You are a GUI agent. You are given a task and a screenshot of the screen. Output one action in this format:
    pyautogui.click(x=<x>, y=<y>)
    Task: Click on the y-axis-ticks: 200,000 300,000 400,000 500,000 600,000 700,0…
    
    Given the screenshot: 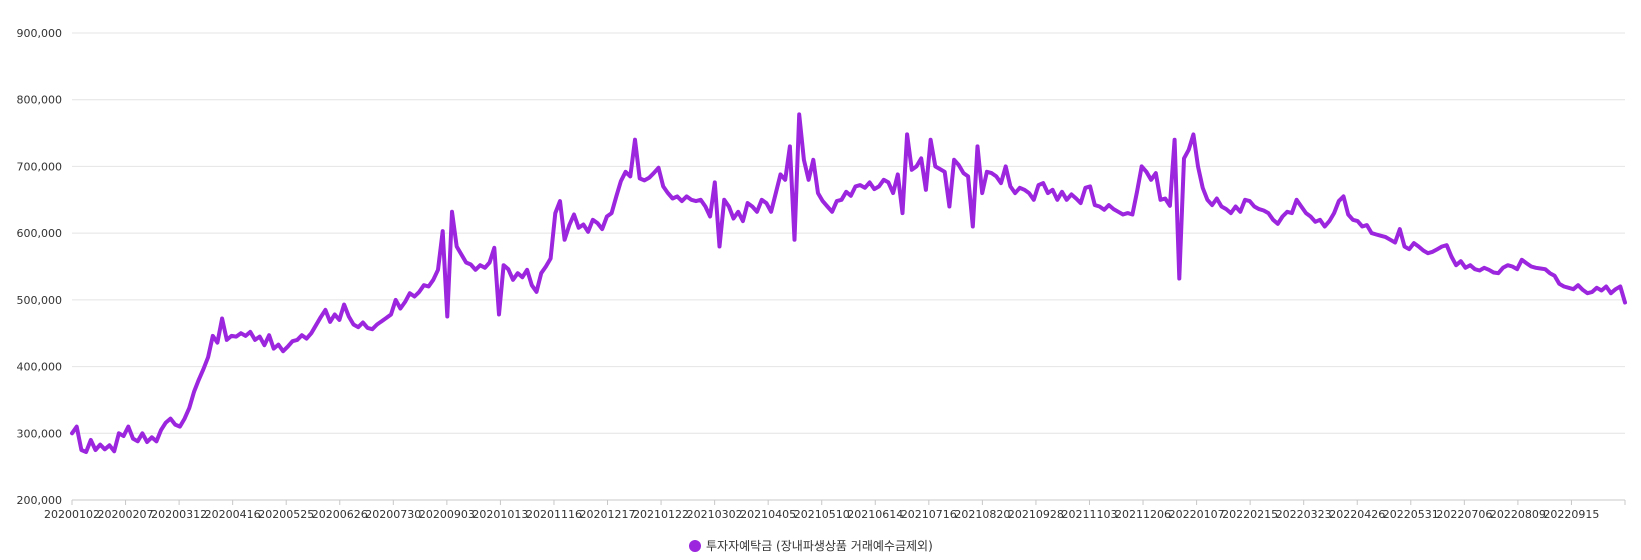 What is the action you would take?
    pyautogui.click(x=40, y=267)
    